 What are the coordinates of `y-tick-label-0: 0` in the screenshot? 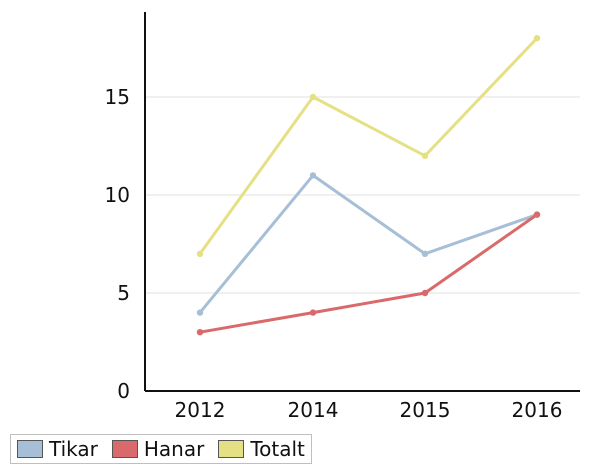 It's located at (123, 391).